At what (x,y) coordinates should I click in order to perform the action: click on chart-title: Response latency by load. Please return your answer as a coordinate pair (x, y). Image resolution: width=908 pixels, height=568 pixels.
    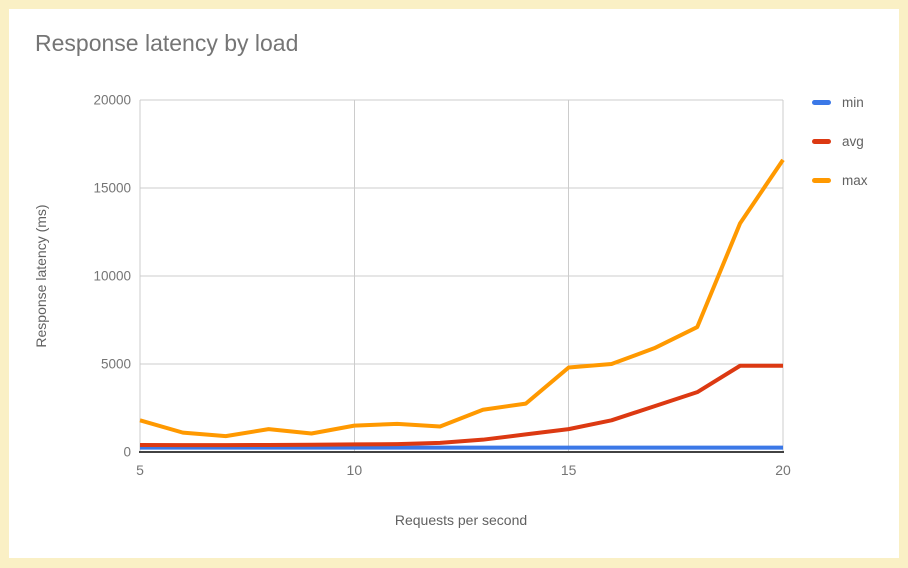
    Looking at the image, I should click on (167, 43).